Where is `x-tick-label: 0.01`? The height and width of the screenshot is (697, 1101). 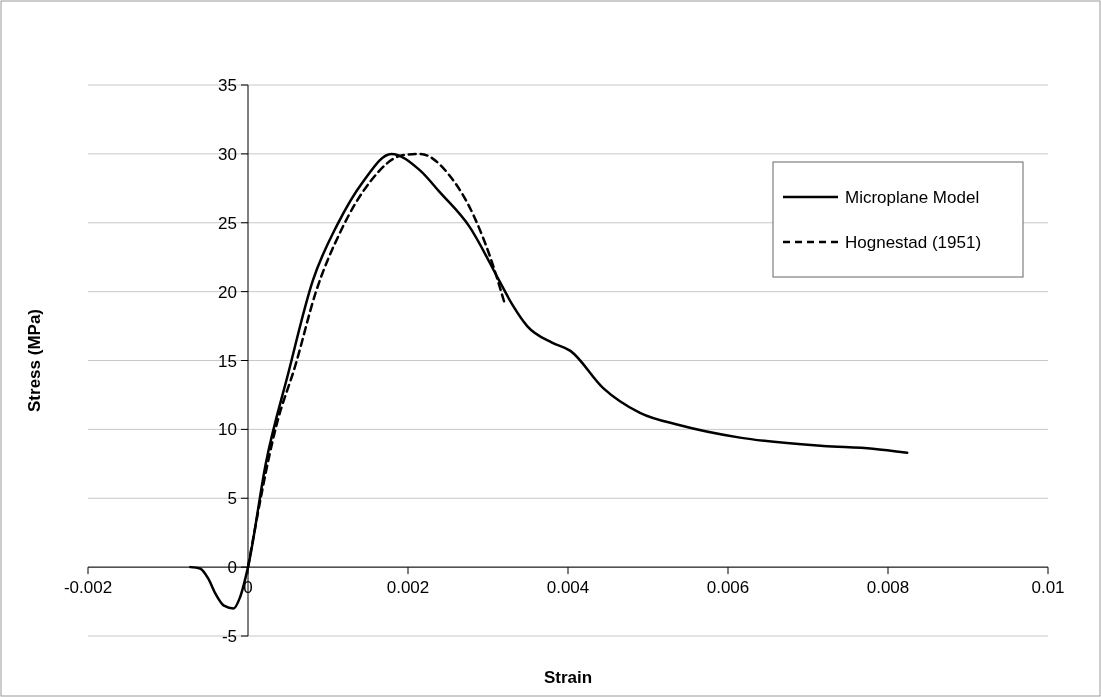
x-tick-label: 0.01 is located at coordinates (1048, 588).